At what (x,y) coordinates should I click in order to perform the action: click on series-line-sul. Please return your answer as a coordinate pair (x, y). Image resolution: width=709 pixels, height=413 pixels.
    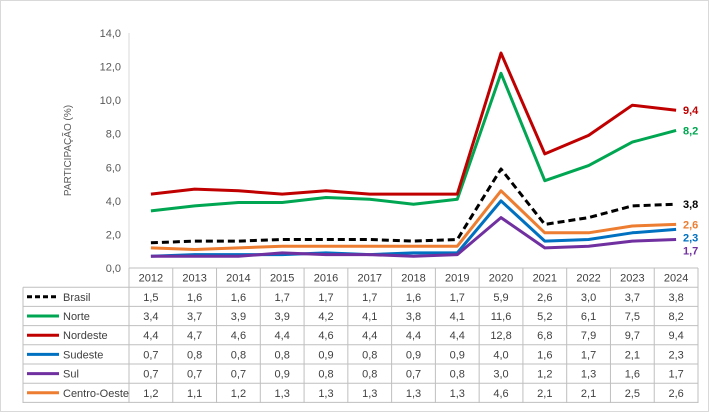
    Looking at the image, I should click on (413, 237).